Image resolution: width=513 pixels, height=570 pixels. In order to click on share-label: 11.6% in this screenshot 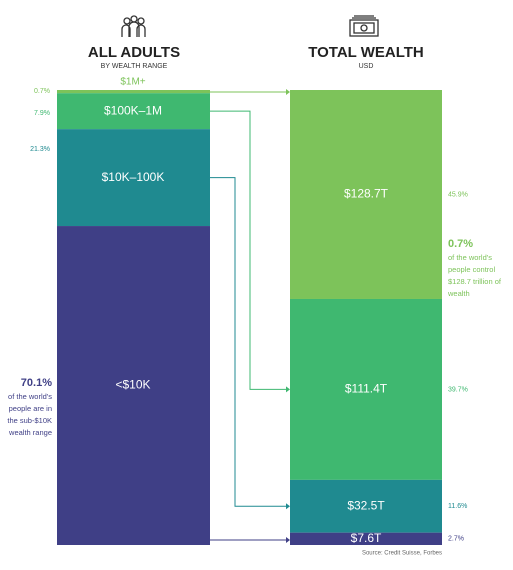, I will do `click(457, 506)`.